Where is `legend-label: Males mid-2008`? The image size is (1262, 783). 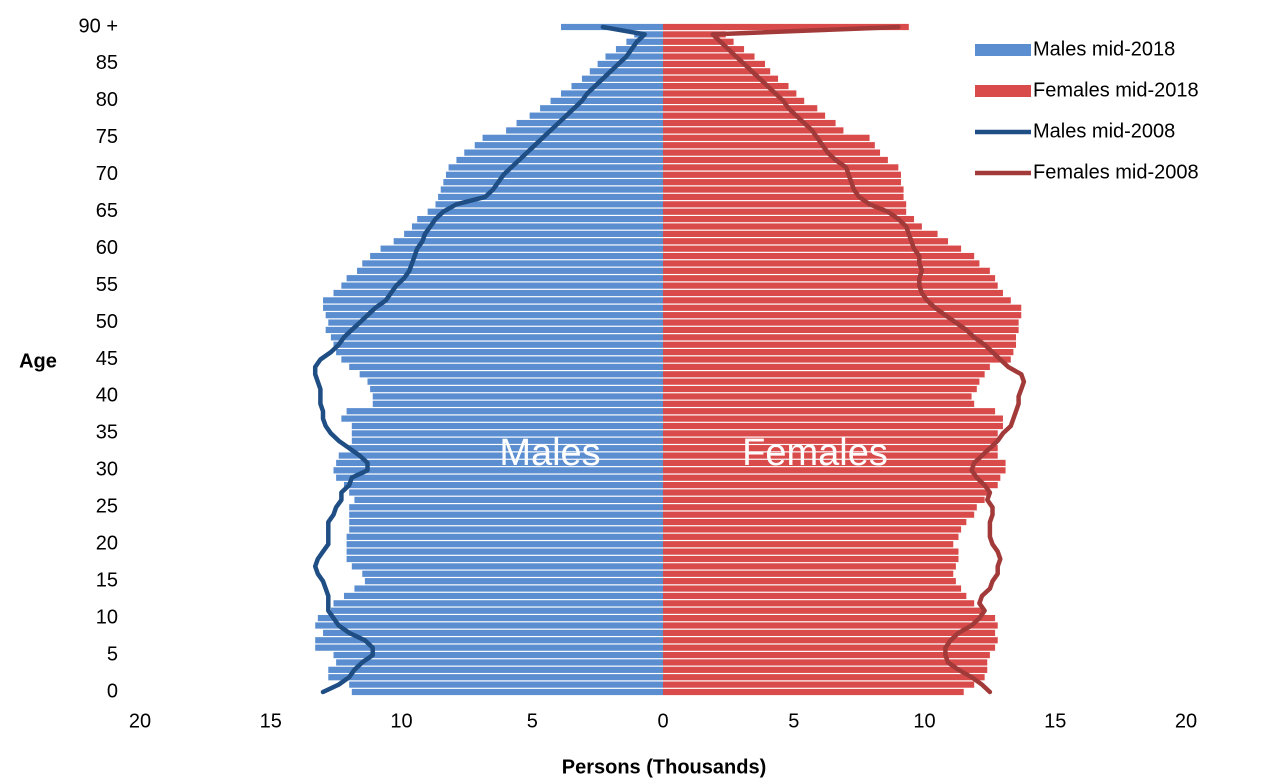 legend-label: Males mid-2008 is located at coordinates (1104, 131).